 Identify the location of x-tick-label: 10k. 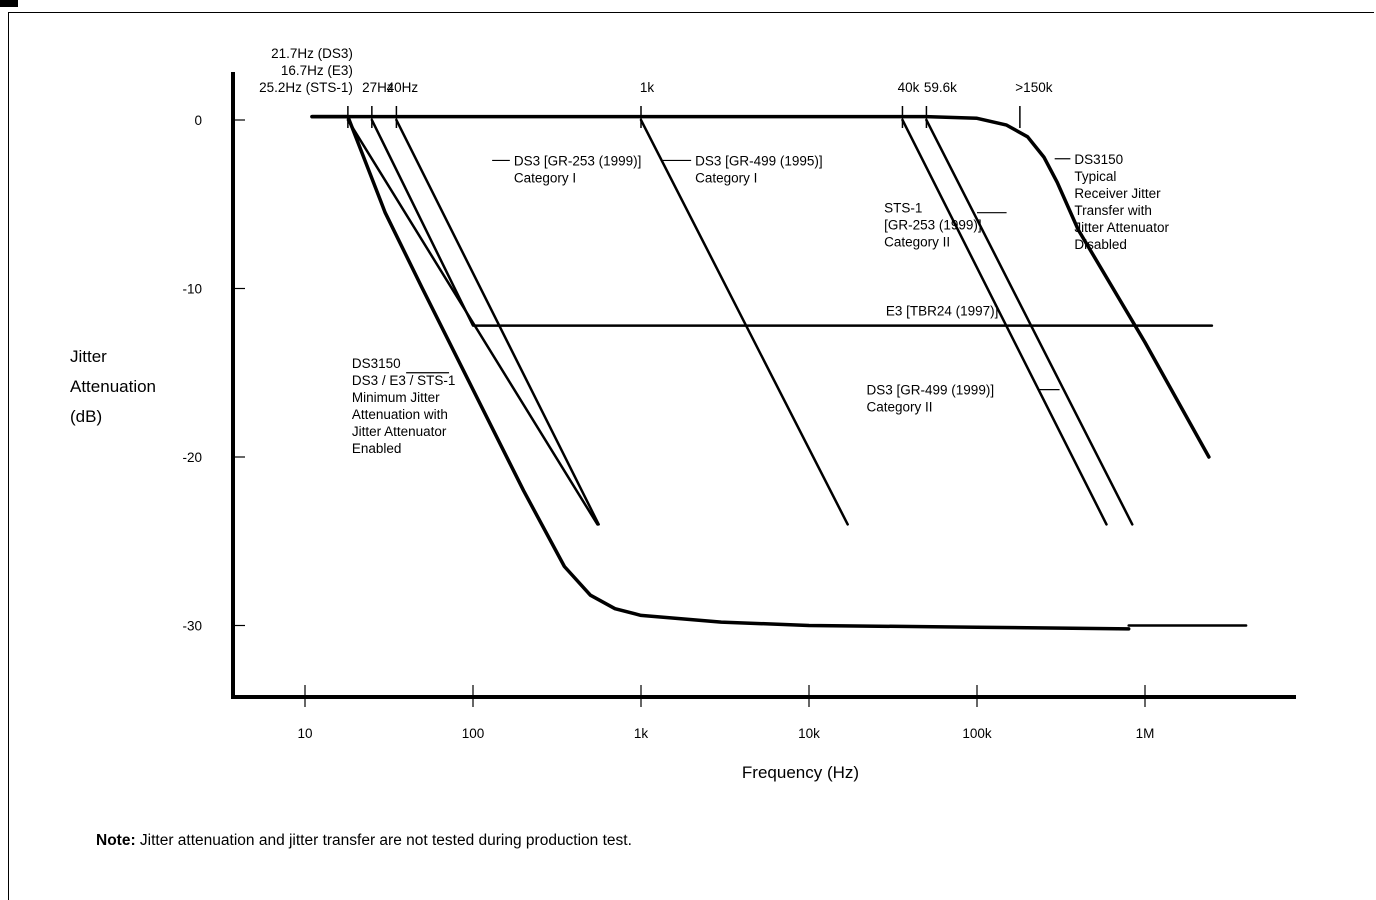
(809, 733).